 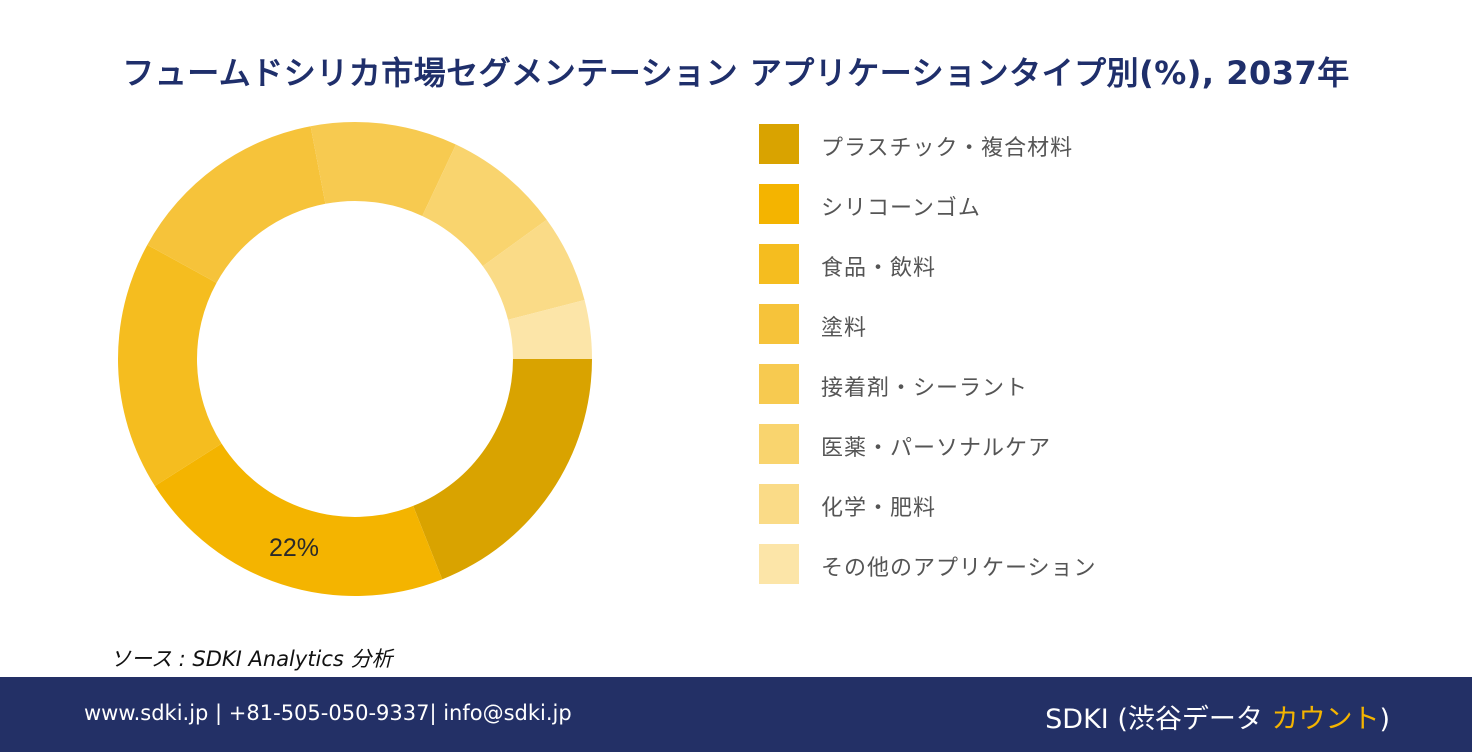 I want to click on legend-item: 食品・飲料, so click(x=969, y=264).